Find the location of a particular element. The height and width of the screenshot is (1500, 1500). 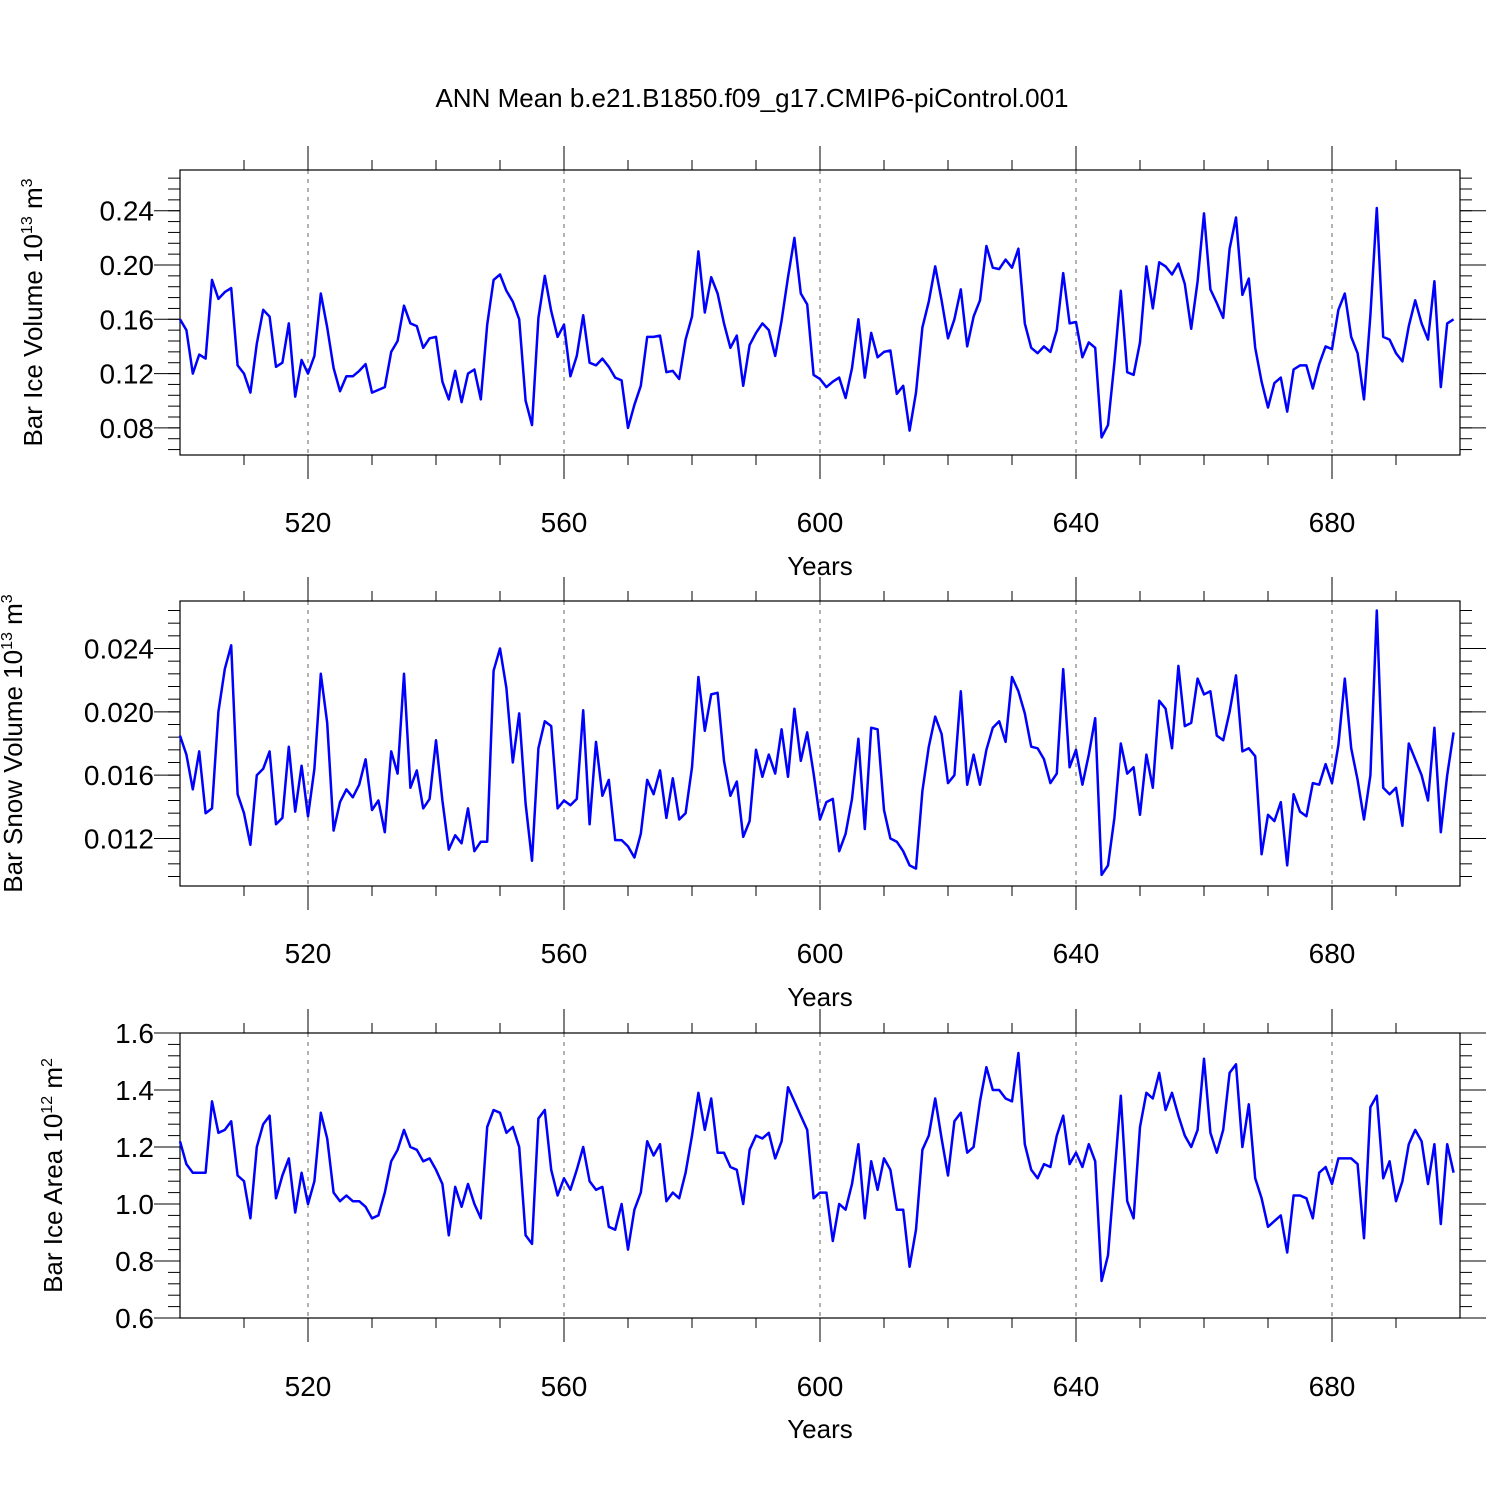

y-axis-title: Bar Ice Volume 1013 m3 is located at coordinates (33, 312).